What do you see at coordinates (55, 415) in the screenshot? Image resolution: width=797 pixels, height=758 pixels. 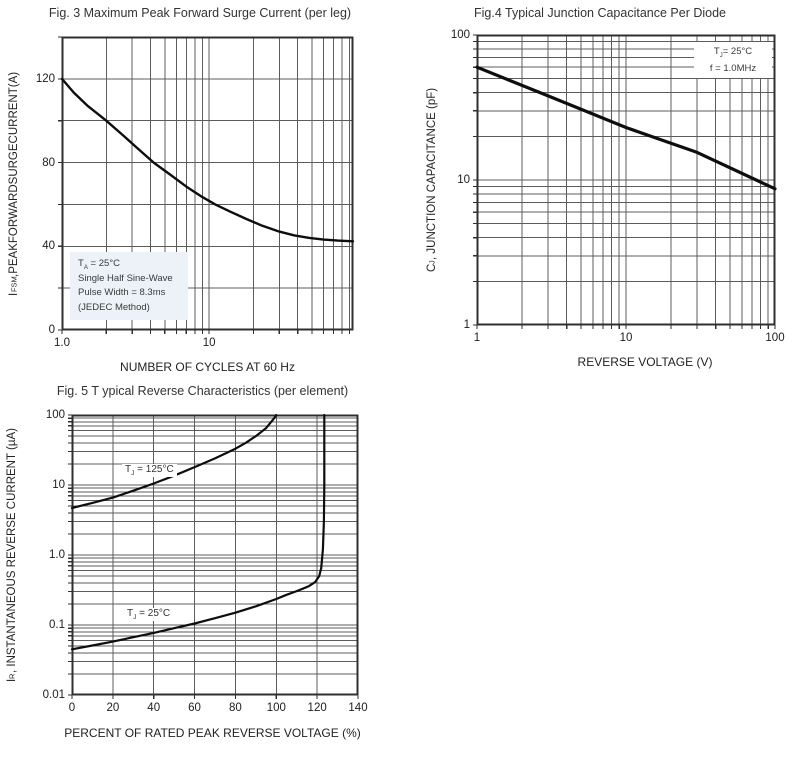 I see `fig5-y-tick-100: 100` at bounding box center [55, 415].